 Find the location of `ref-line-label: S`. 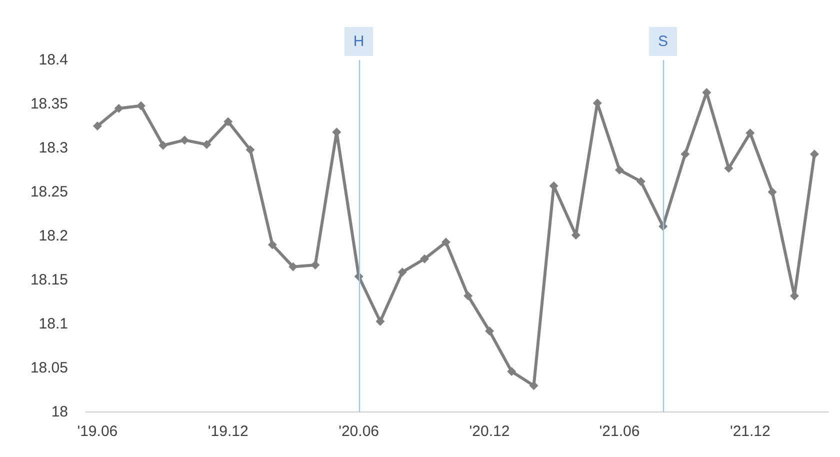

ref-line-label: S is located at coordinates (663, 41).